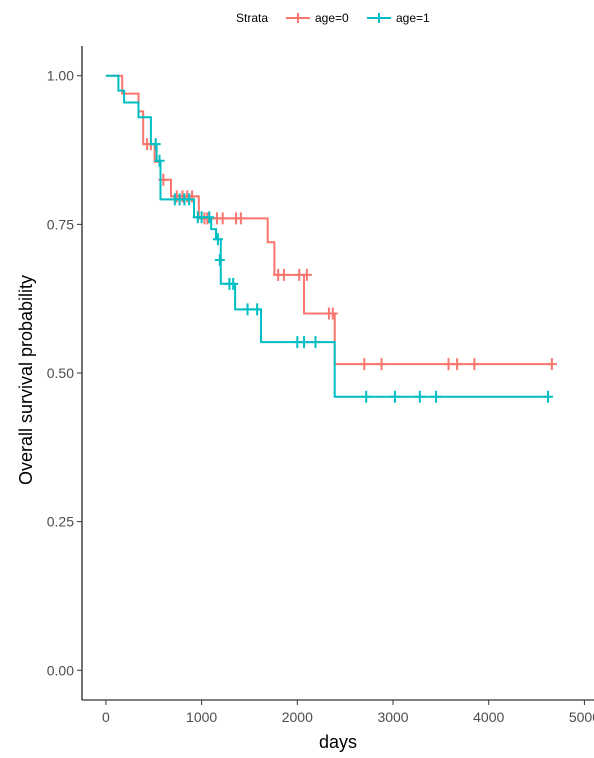 The width and height of the screenshot is (594, 758). I want to click on legend: Strata age=0 age=1, so click(333, 18).